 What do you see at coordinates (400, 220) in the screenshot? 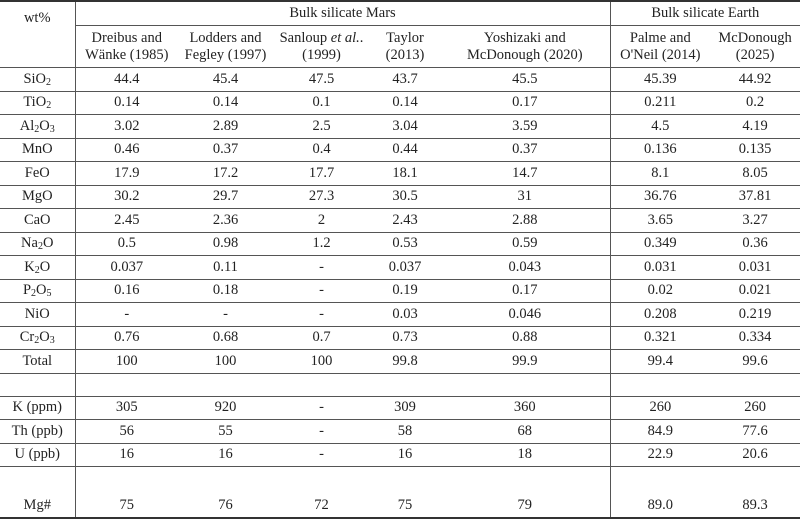
I see `table-row: CaO 2.45 2.36 2 2.43 2.88 3.65 3.27` at bounding box center [400, 220].